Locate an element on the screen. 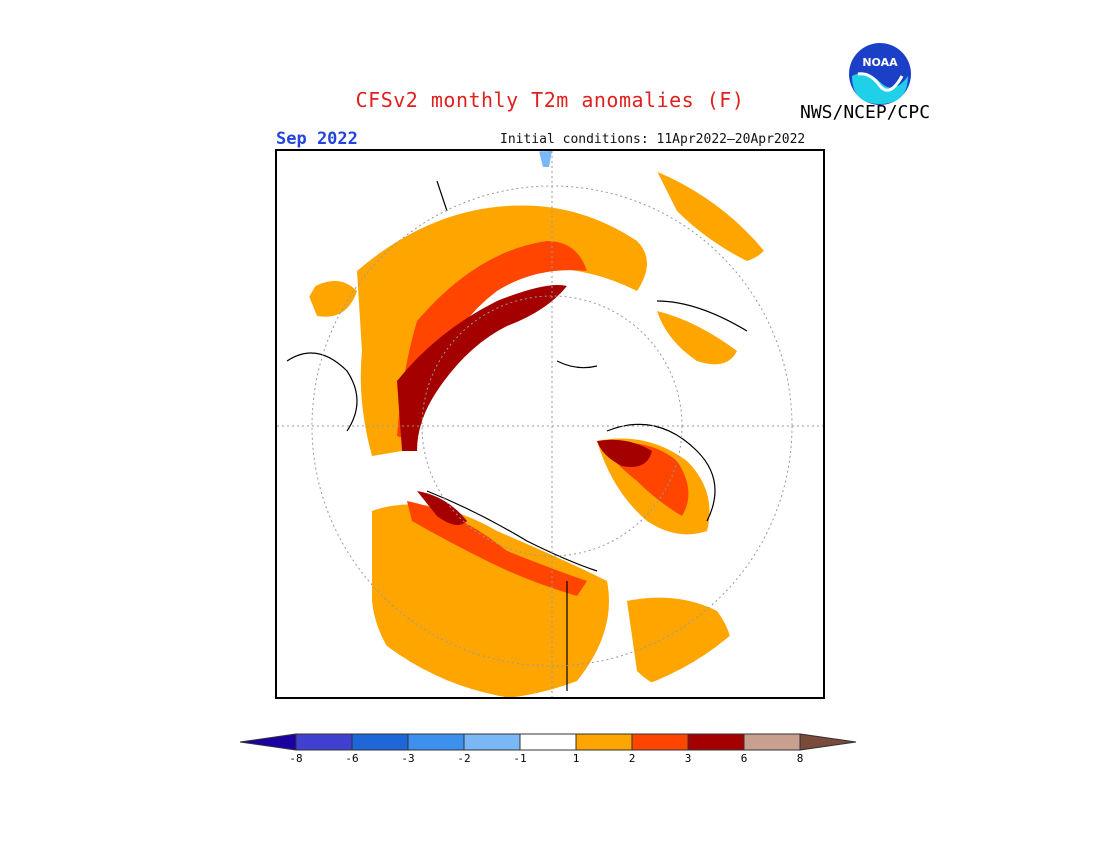  anomaly-area-siberia-max is located at coordinates (442, 508).